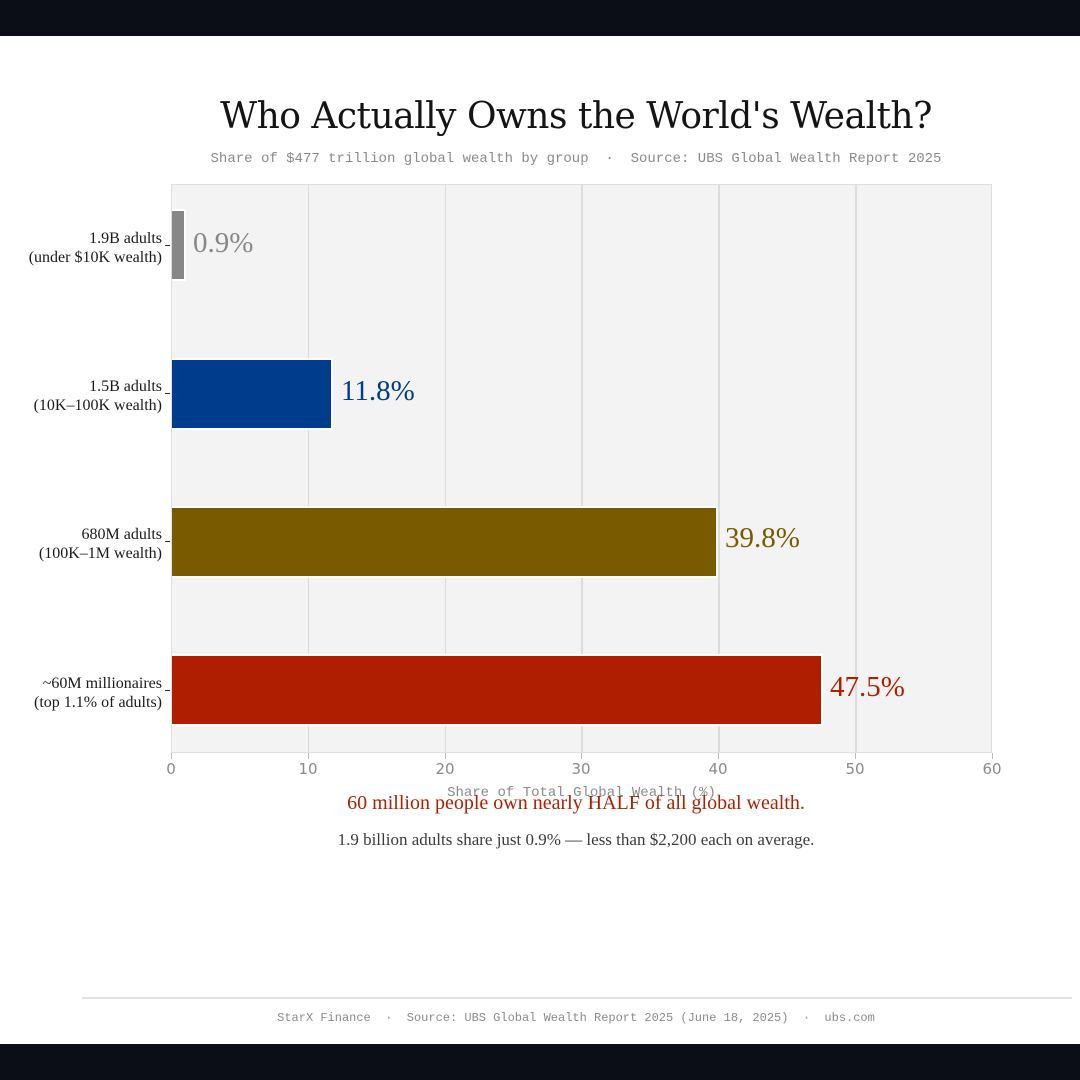 Image resolution: width=1080 pixels, height=1080 pixels. Describe the element at coordinates (540, 18) in the screenshot. I see `top-band` at that location.